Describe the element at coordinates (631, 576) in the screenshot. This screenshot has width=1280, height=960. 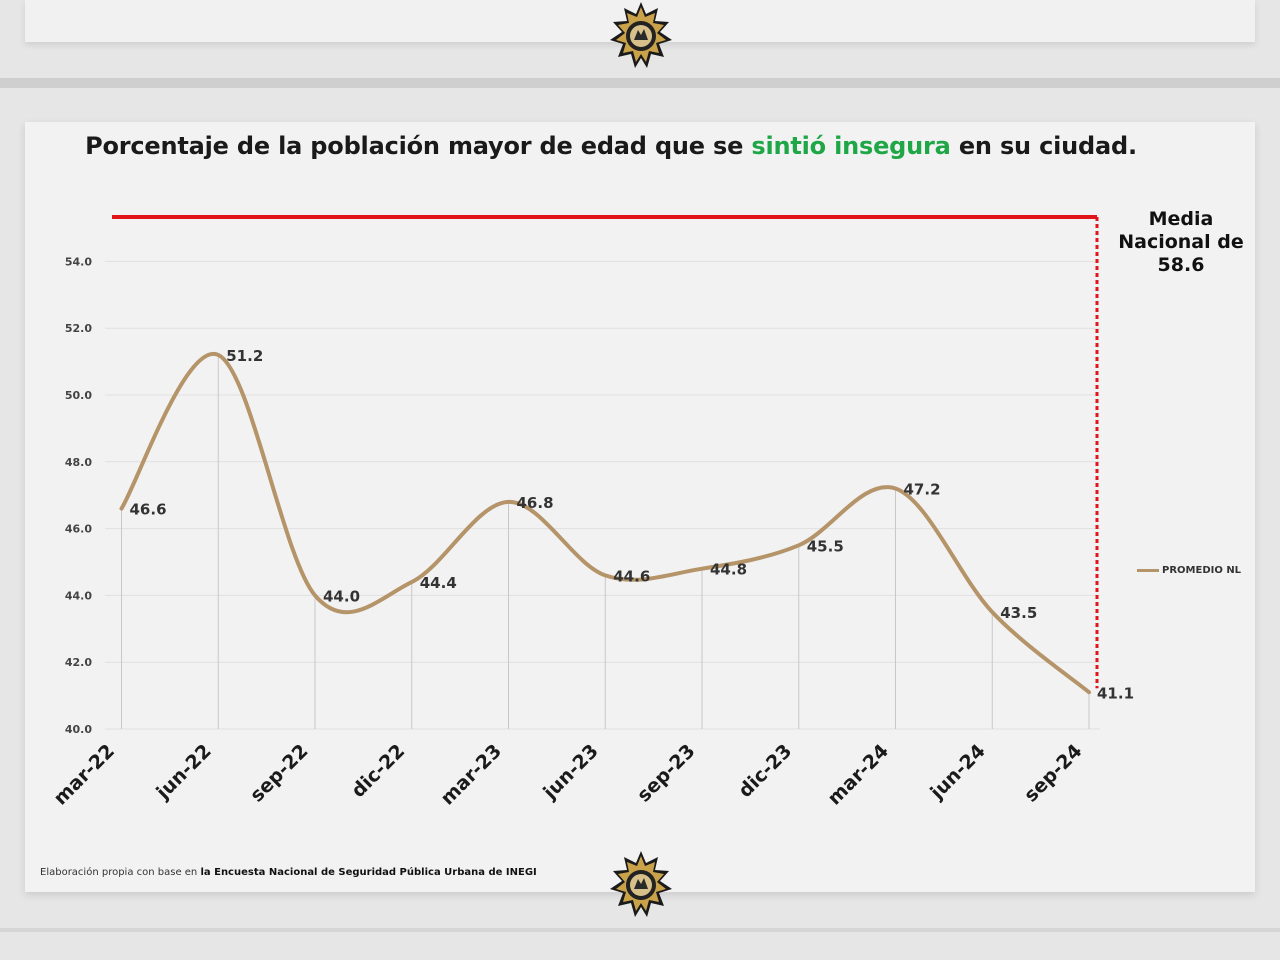
I see `data-label: 44.6` at that location.